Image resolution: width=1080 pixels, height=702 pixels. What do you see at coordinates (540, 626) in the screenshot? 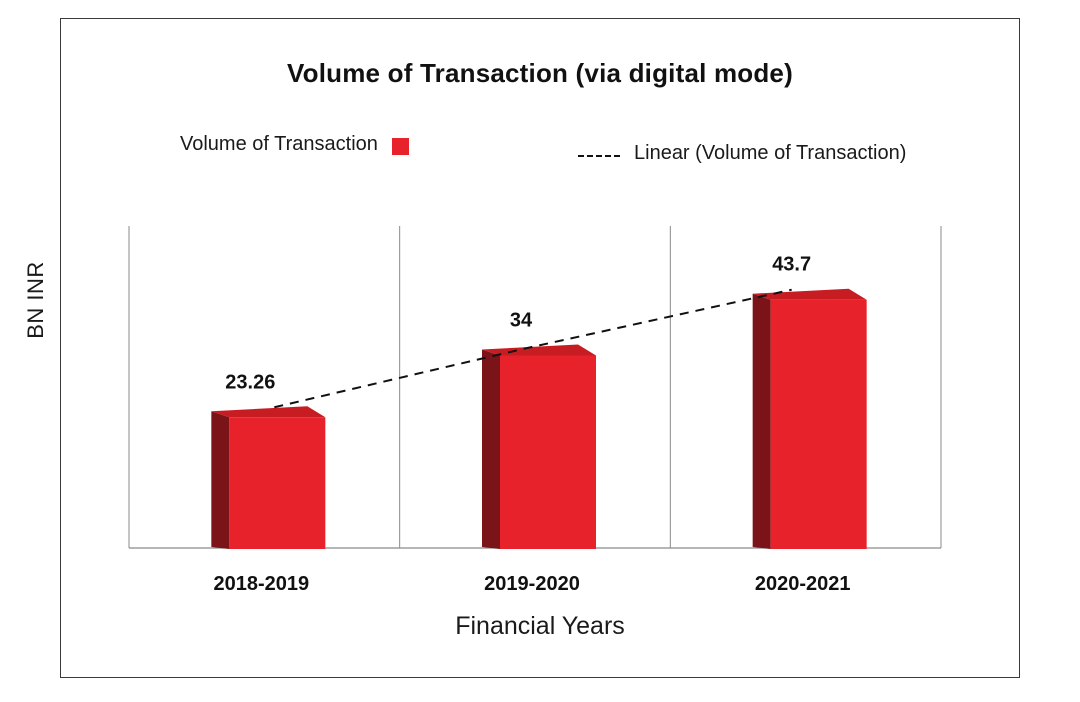
I see `x-axis-label: Financial Years` at bounding box center [540, 626].